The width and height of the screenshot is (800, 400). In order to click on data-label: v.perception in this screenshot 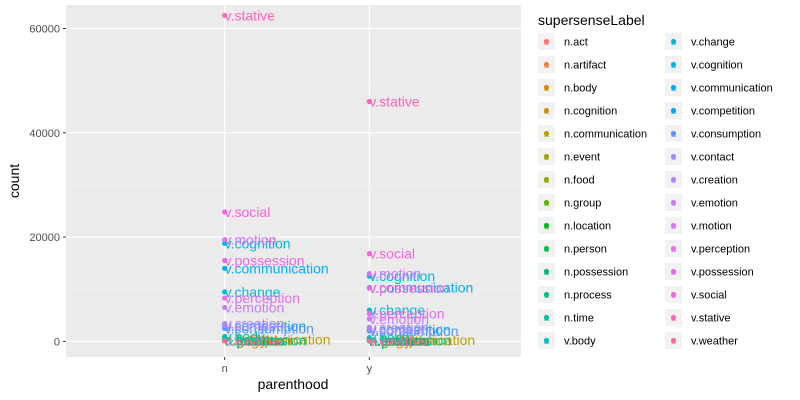, I will do `click(406, 314)`.